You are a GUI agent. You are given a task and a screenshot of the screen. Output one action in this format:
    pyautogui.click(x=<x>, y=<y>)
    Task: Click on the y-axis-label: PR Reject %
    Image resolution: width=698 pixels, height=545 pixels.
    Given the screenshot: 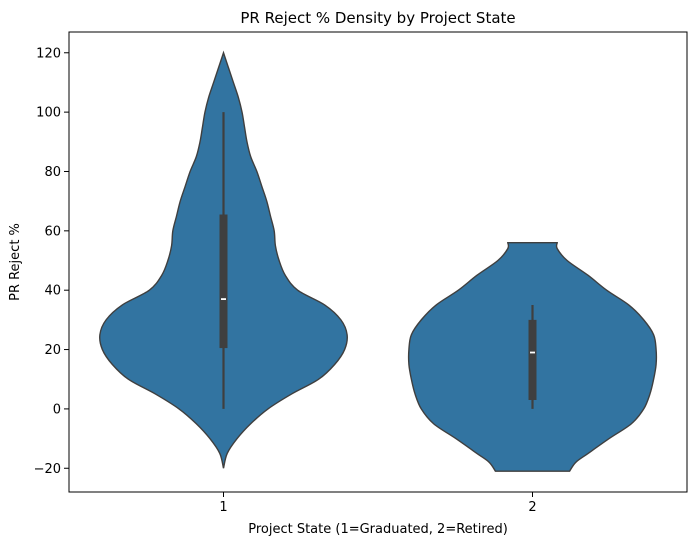 What is the action you would take?
    pyautogui.click(x=15, y=262)
    